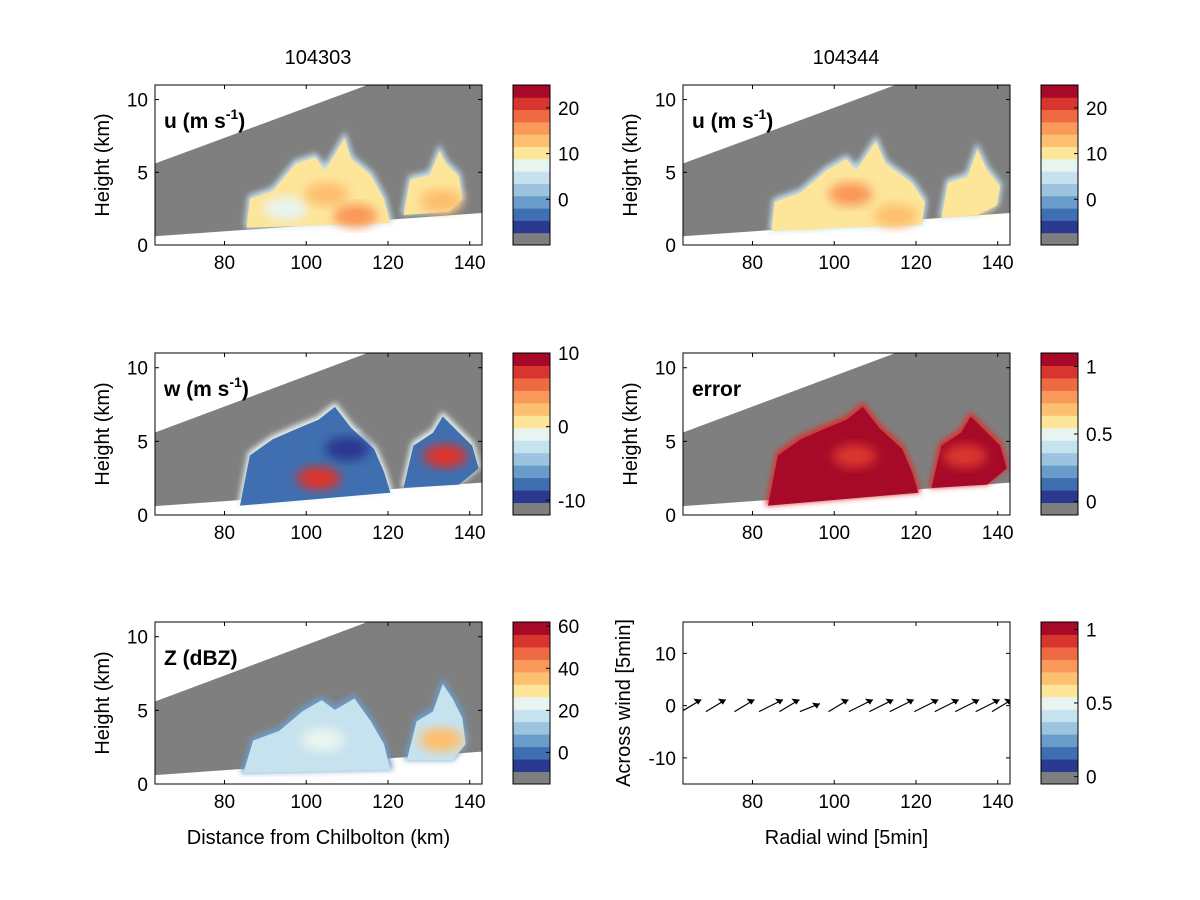 The width and height of the screenshot is (1200, 900). I want to click on panel-label: Z (dBZ), so click(200, 658).